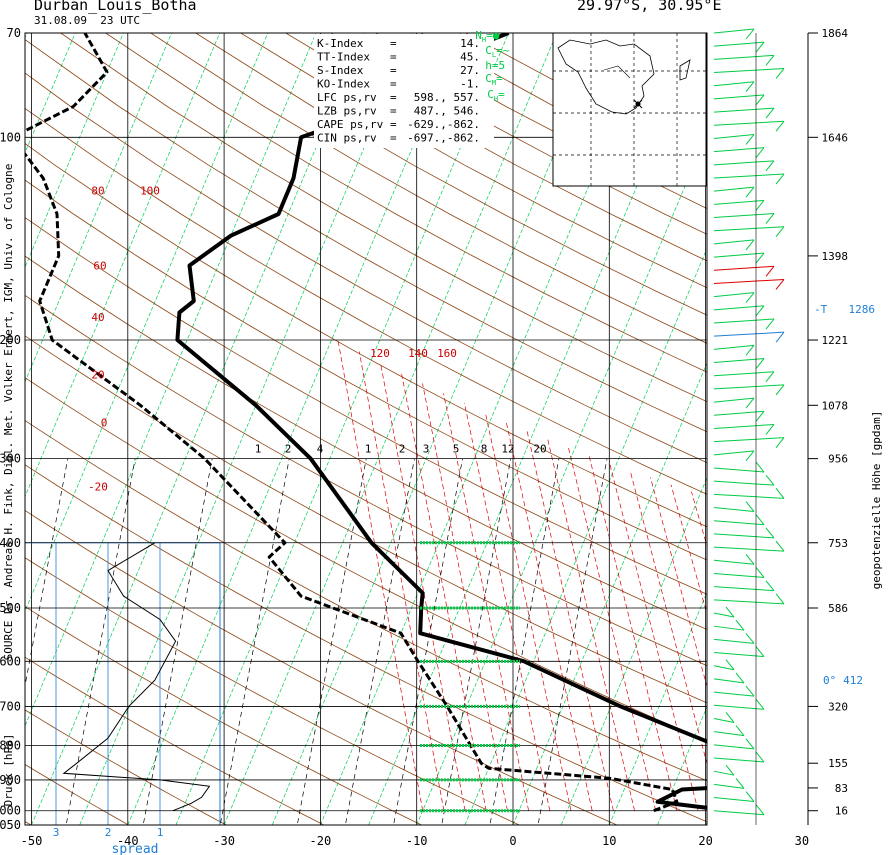  Describe the element at coordinates (447, 353) in the screenshot. I see `moist-adiabat-label: 160` at that location.